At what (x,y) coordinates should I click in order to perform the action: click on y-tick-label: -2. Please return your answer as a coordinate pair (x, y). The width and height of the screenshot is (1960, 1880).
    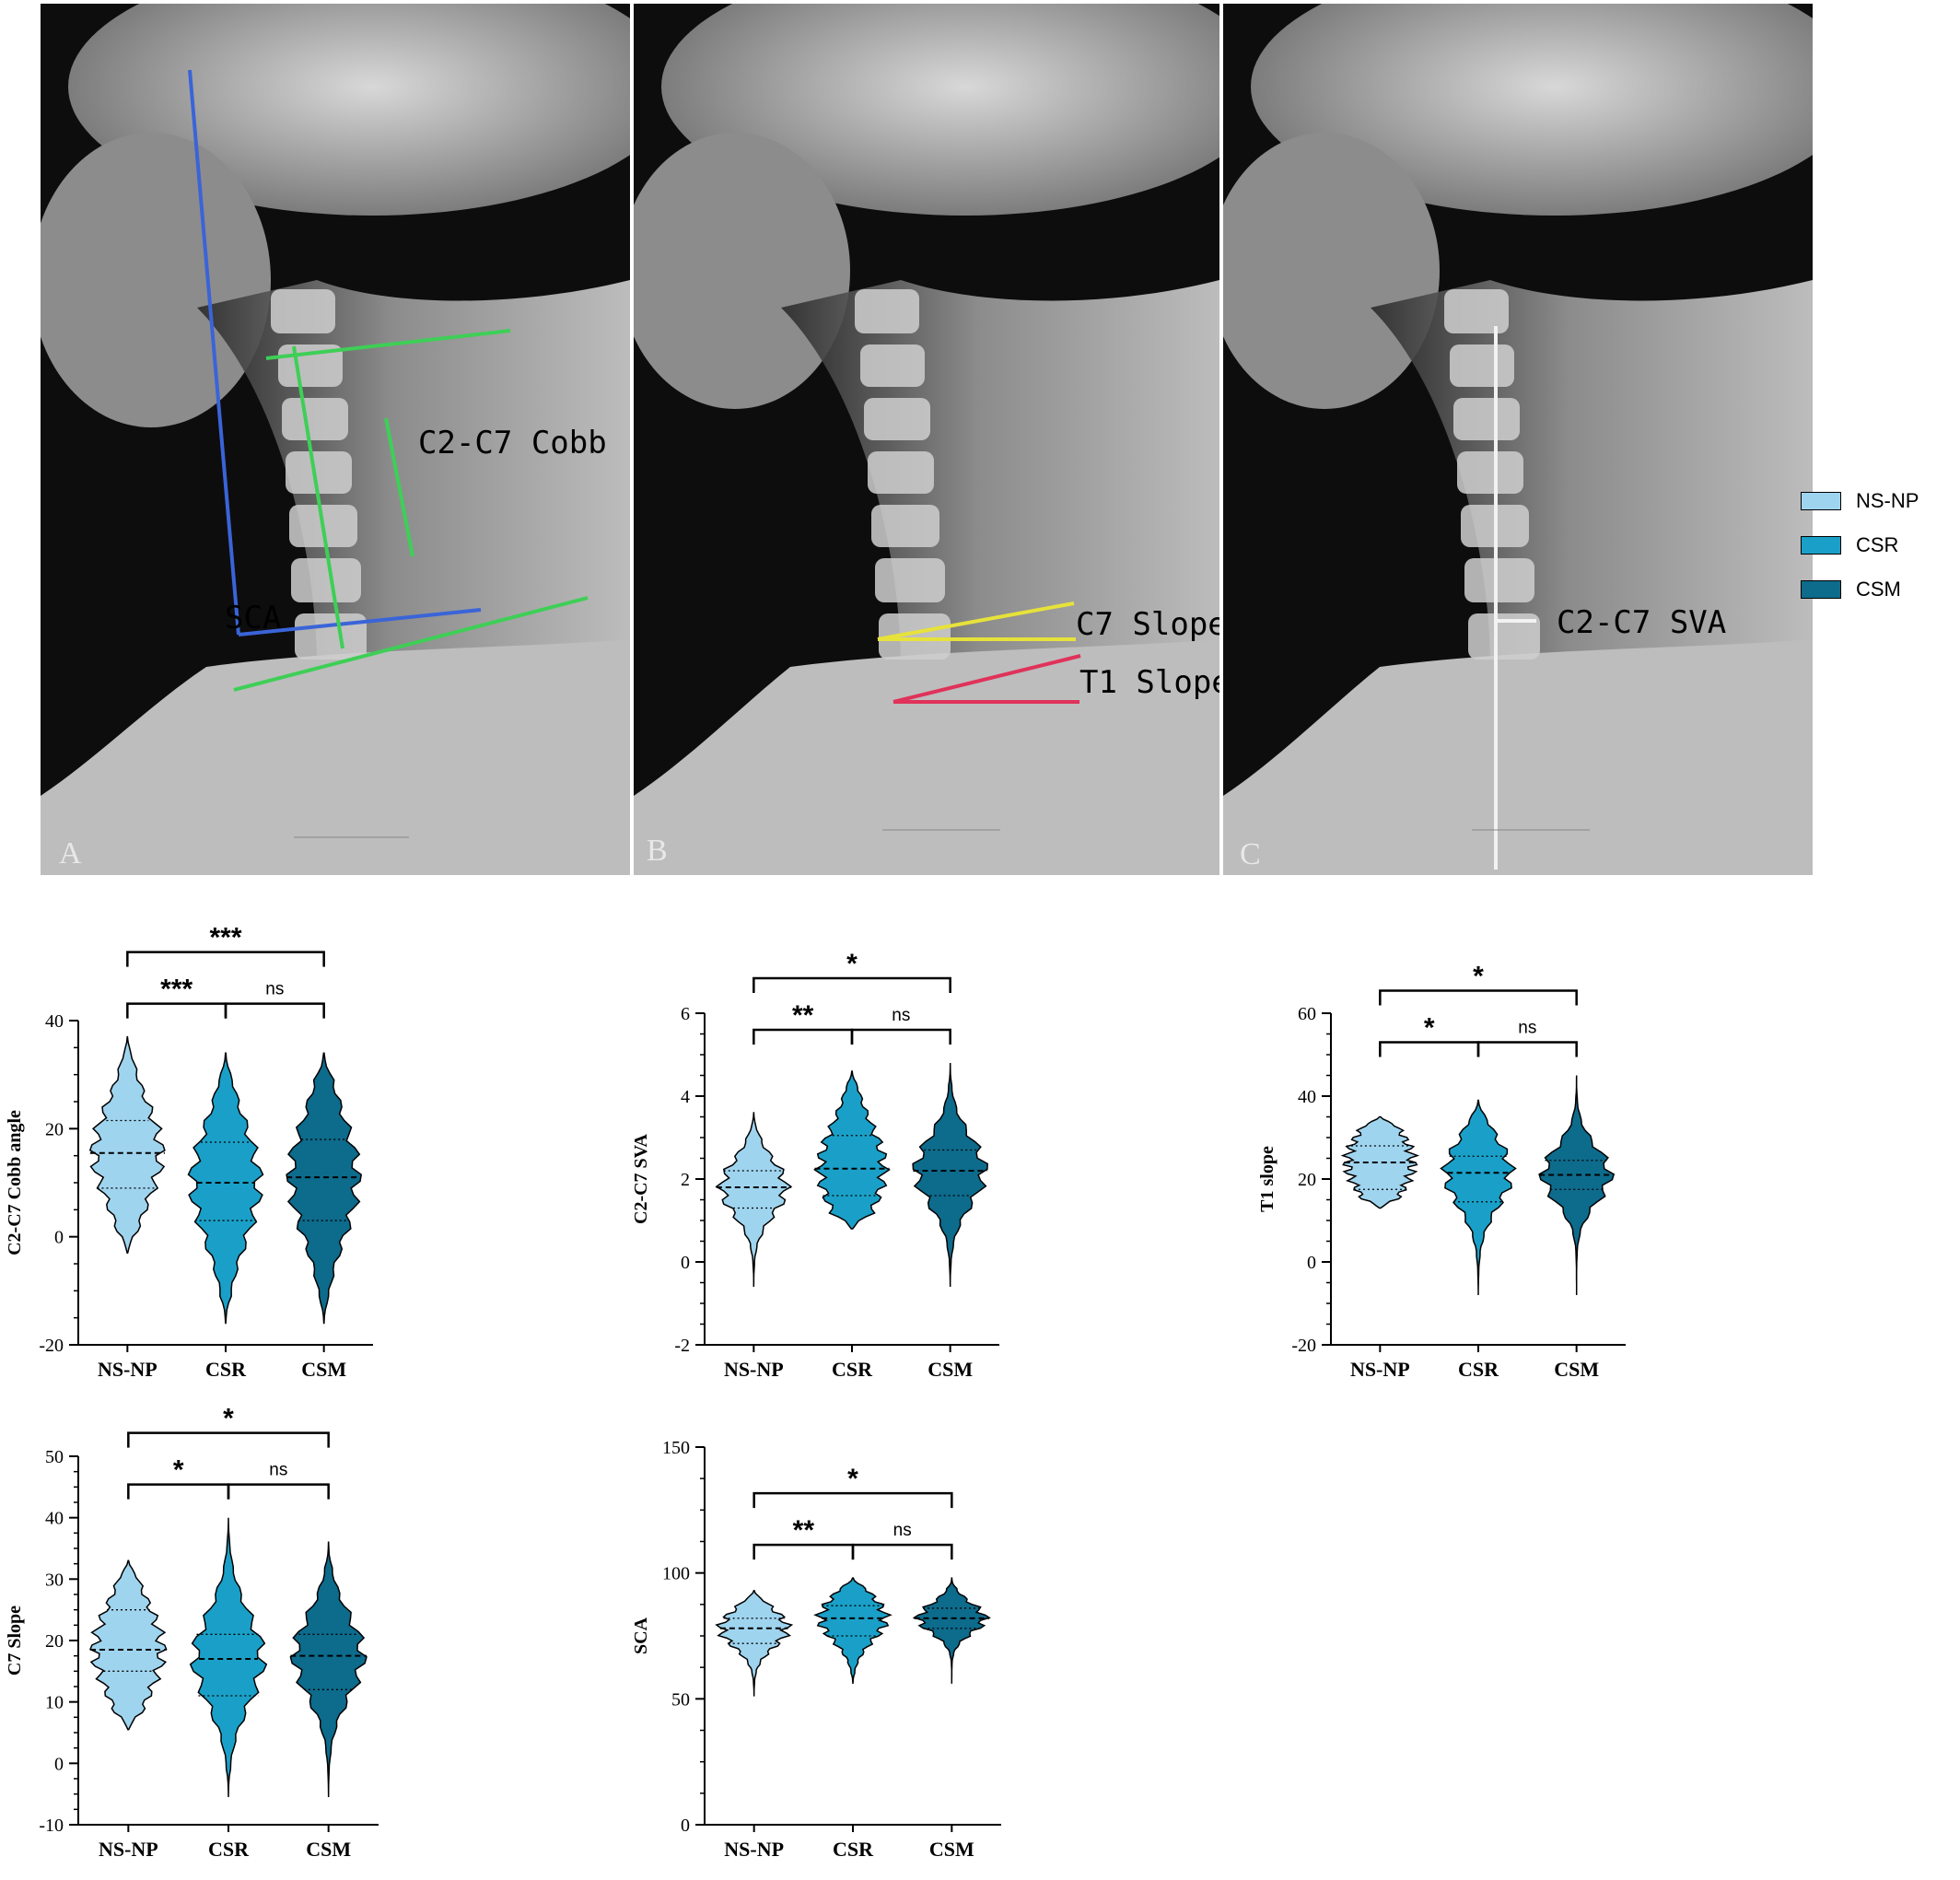
    Looking at the image, I should click on (682, 1346).